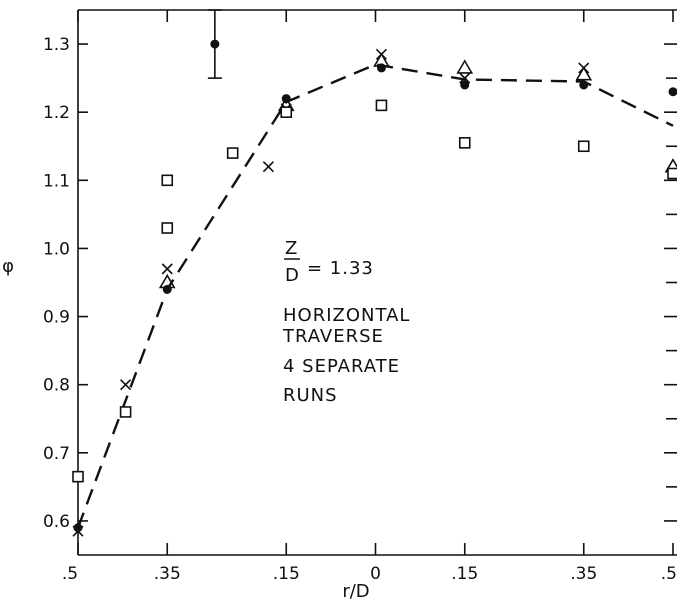  Describe the element at coordinates (56, 113) in the screenshot. I see `y-tick-label: 1.2` at that location.